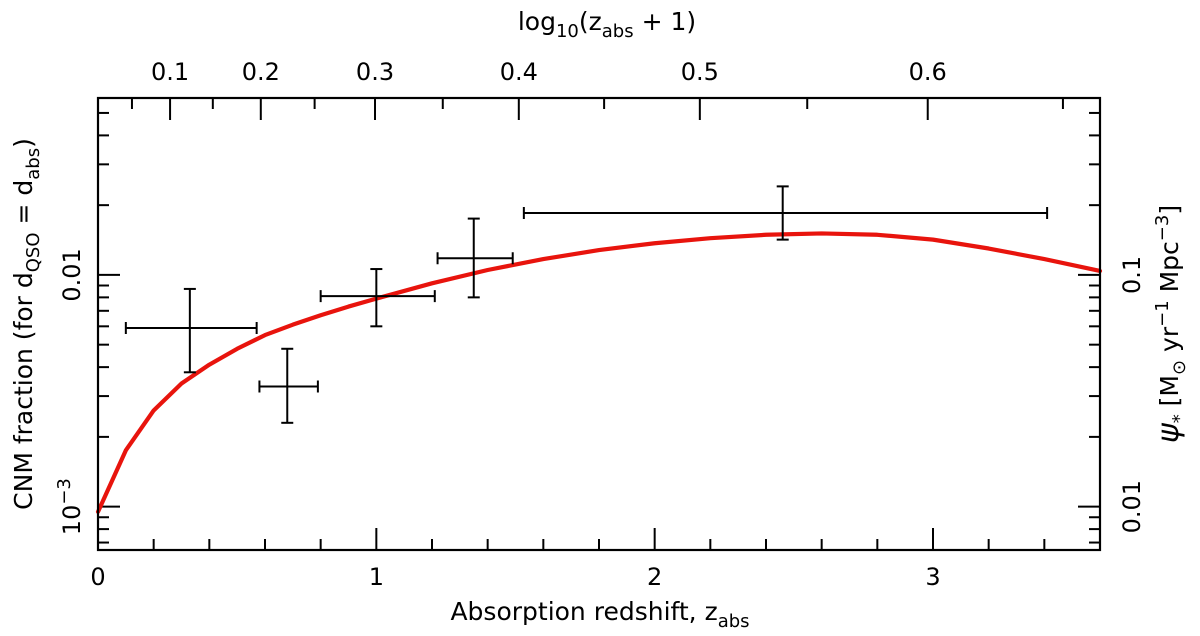 The height and width of the screenshot is (636, 1200). I want to click on y-left-tick-base: 0.01, so click(72, 274).